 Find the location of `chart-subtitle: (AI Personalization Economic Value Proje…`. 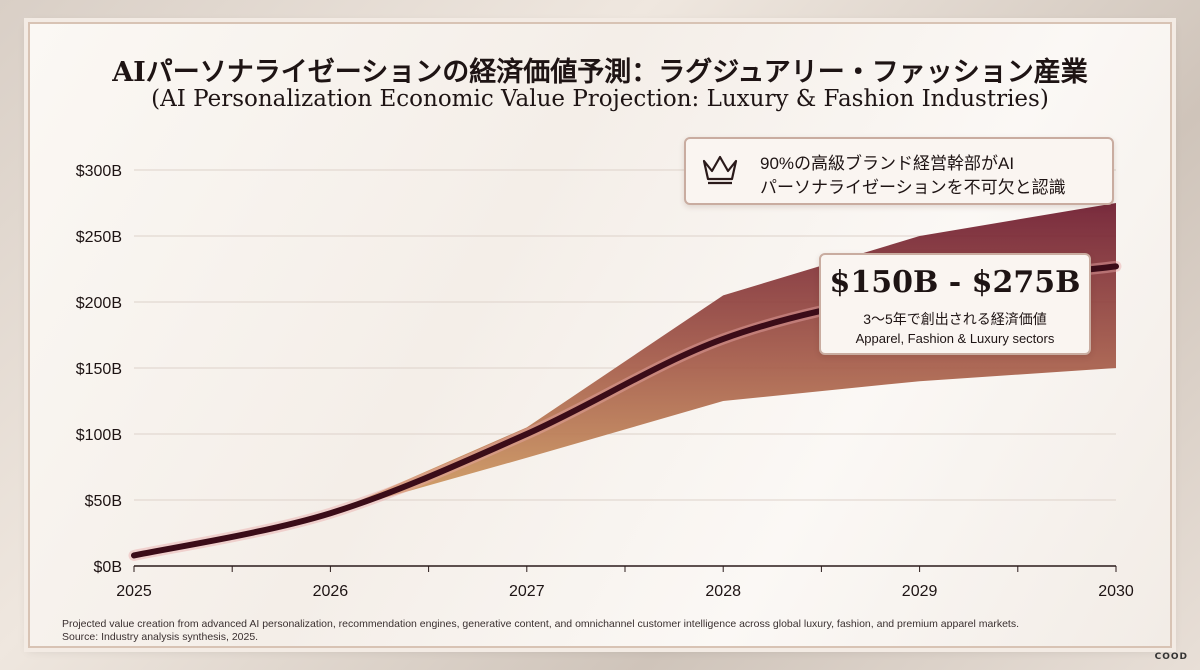

chart-subtitle: (AI Personalization Economic Value Proje… is located at coordinates (600, 99).